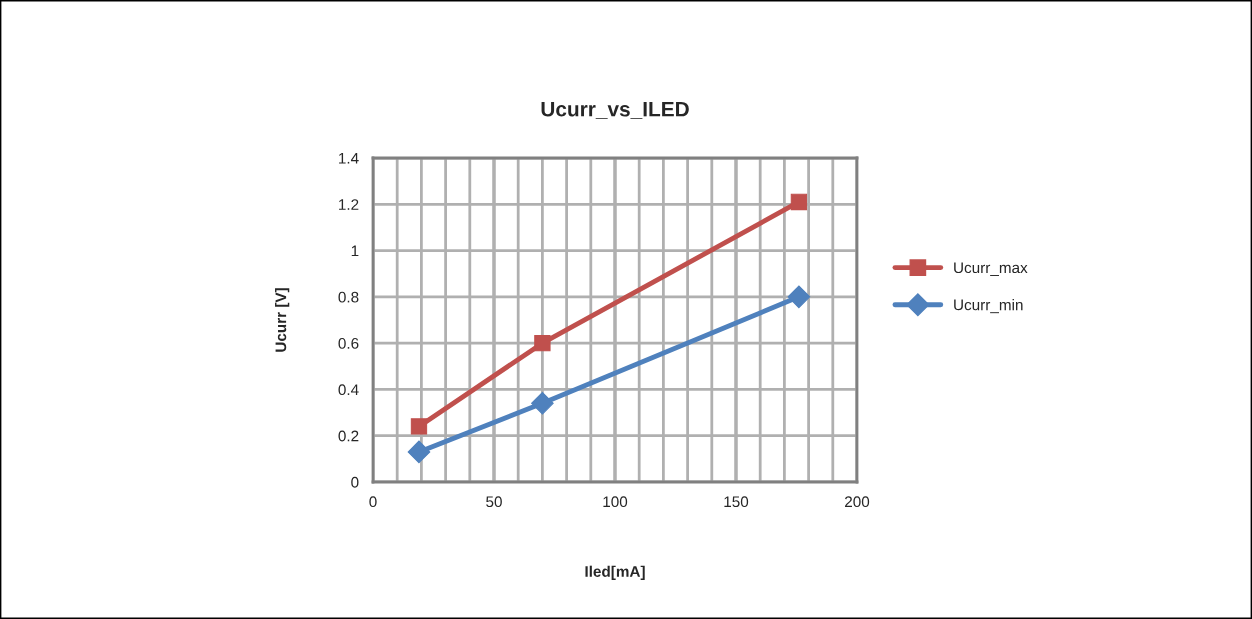  Describe the element at coordinates (348, 390) in the screenshot. I see `y-tick-label: 0.4` at that location.